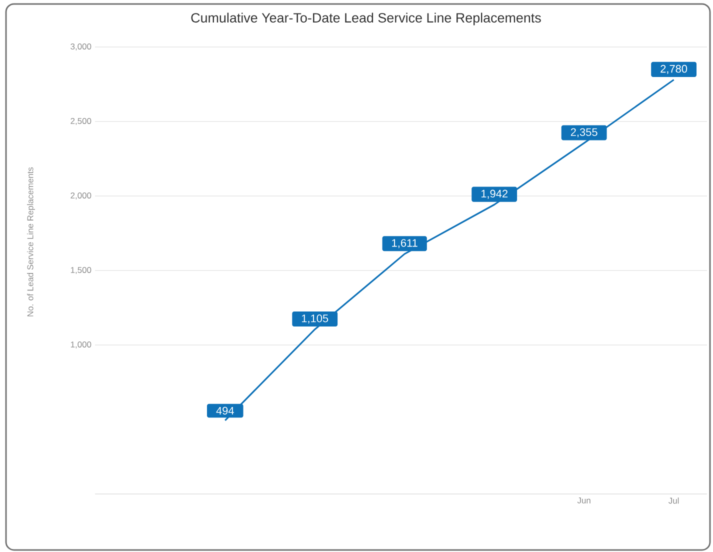 This screenshot has width=713, height=552. What do you see at coordinates (31, 241) in the screenshot?
I see `y-axis-title: No. of Lead Service Line Replacements` at bounding box center [31, 241].